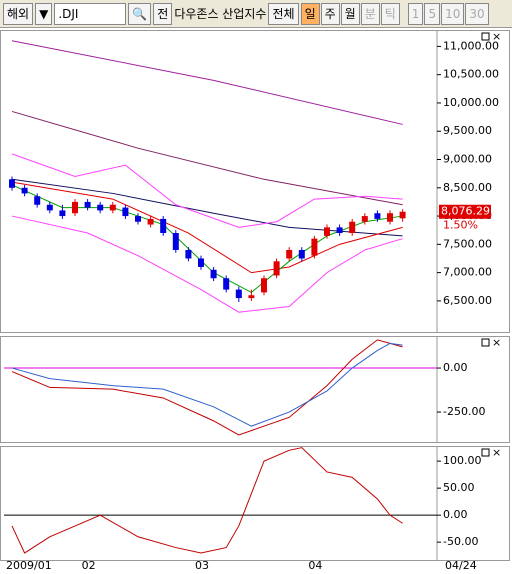 The image size is (512, 574). Describe the element at coordinates (89, 565) in the screenshot. I see `x-tick-label: 02` at that location.